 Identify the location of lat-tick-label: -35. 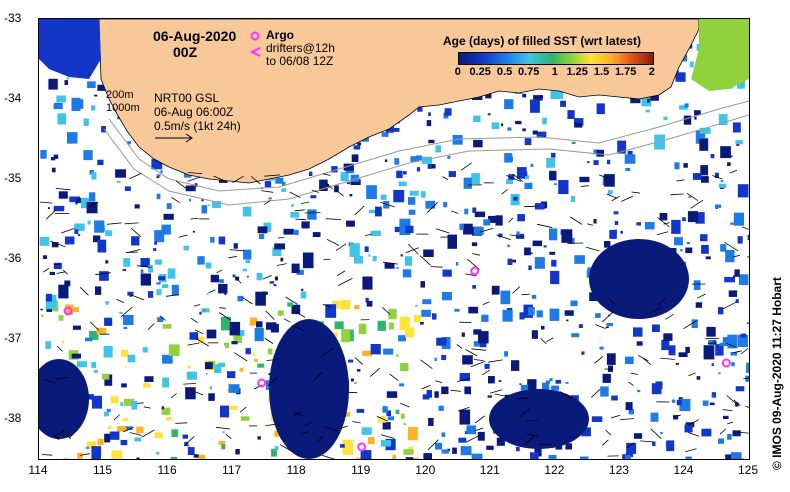
(13, 178).